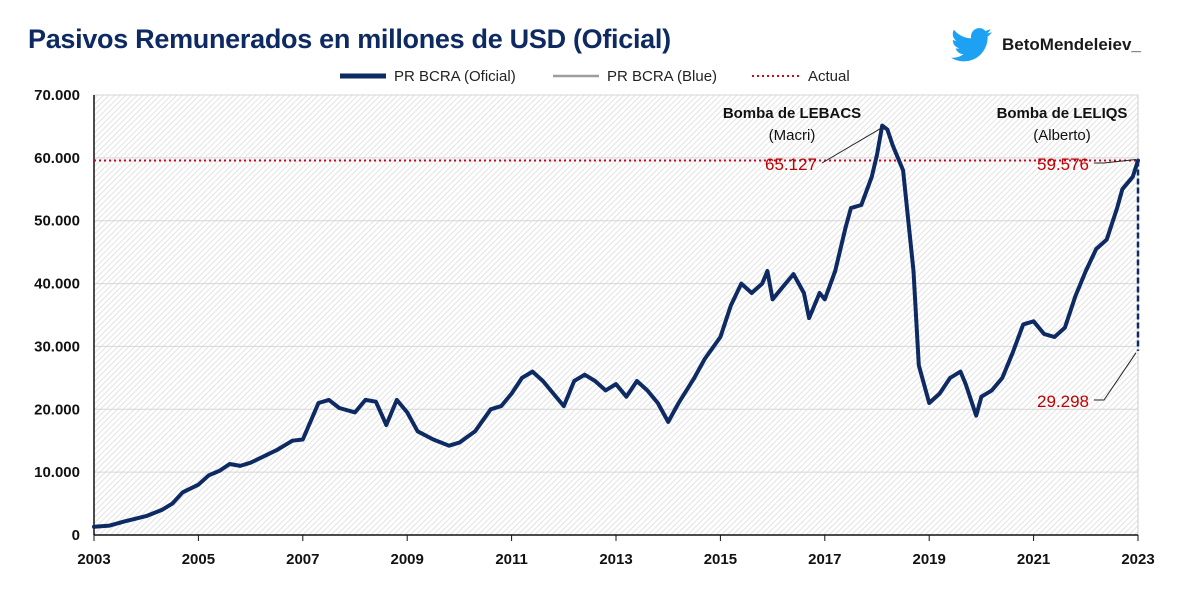 This screenshot has width=1200, height=607. Describe the element at coordinates (595, 76) in the screenshot. I see `legend: PR BCRA (Oficial) PR BCRA (Blue) Actual` at that location.